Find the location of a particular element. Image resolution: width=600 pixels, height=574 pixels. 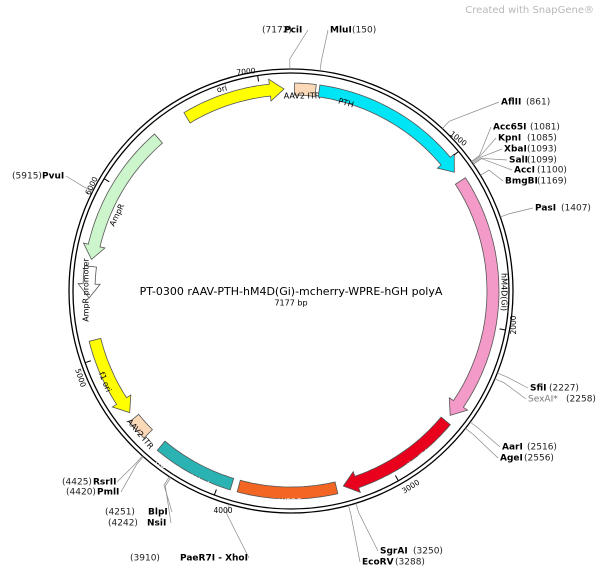

site-name: NsiI is located at coordinates (156, 524).